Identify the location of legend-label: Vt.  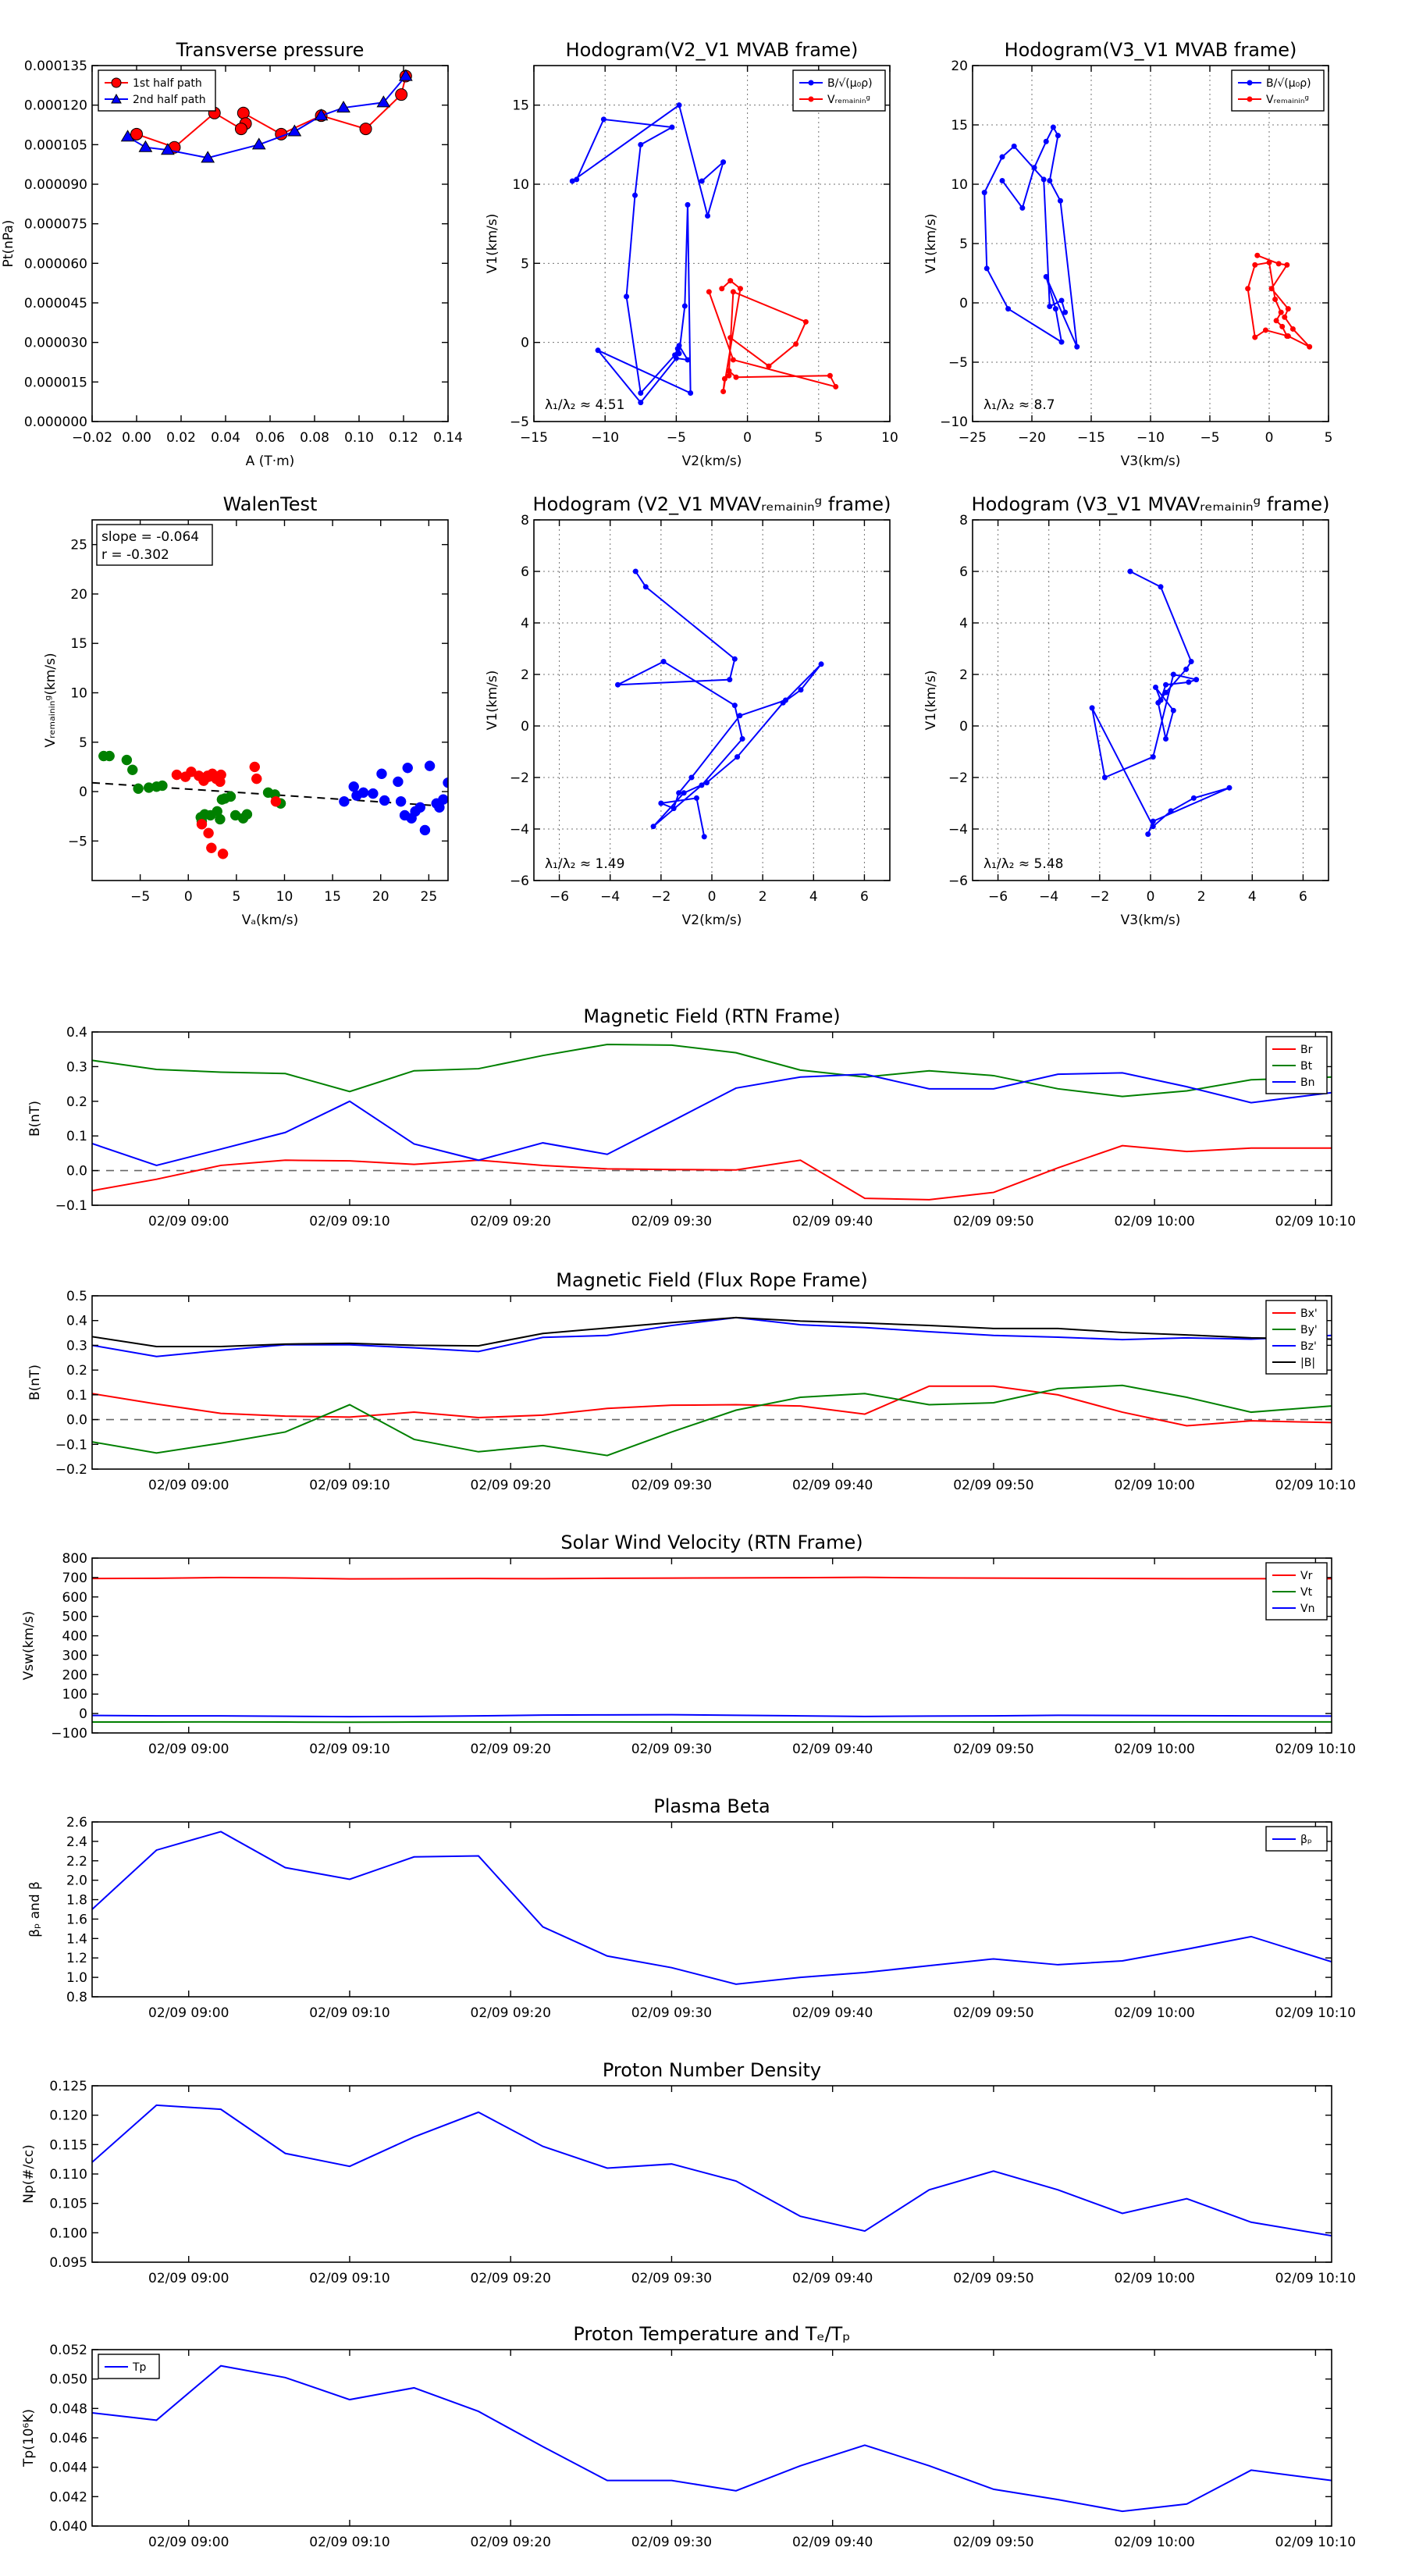
(1306, 1592).